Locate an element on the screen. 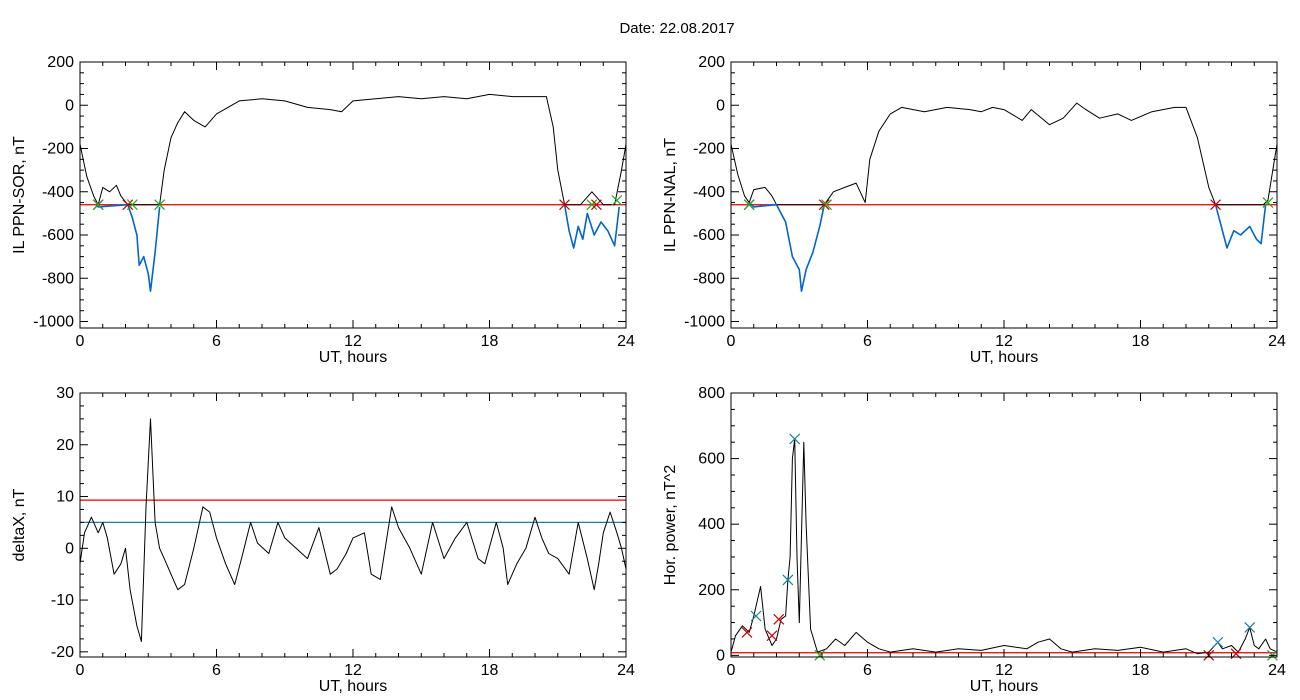  y-tick-label: -10 is located at coordinates (62, 600).